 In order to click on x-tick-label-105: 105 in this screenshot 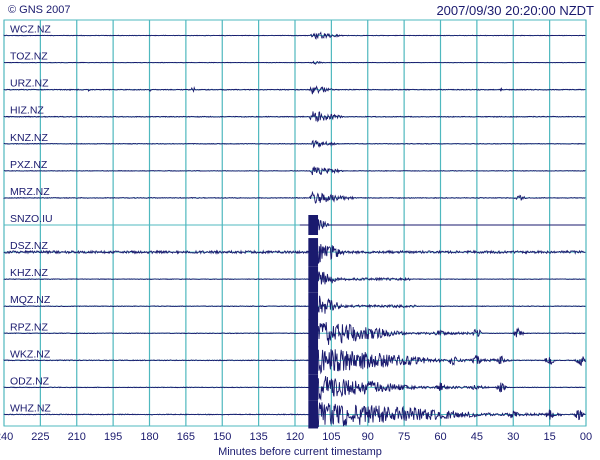, I will do `click(331, 437)`.